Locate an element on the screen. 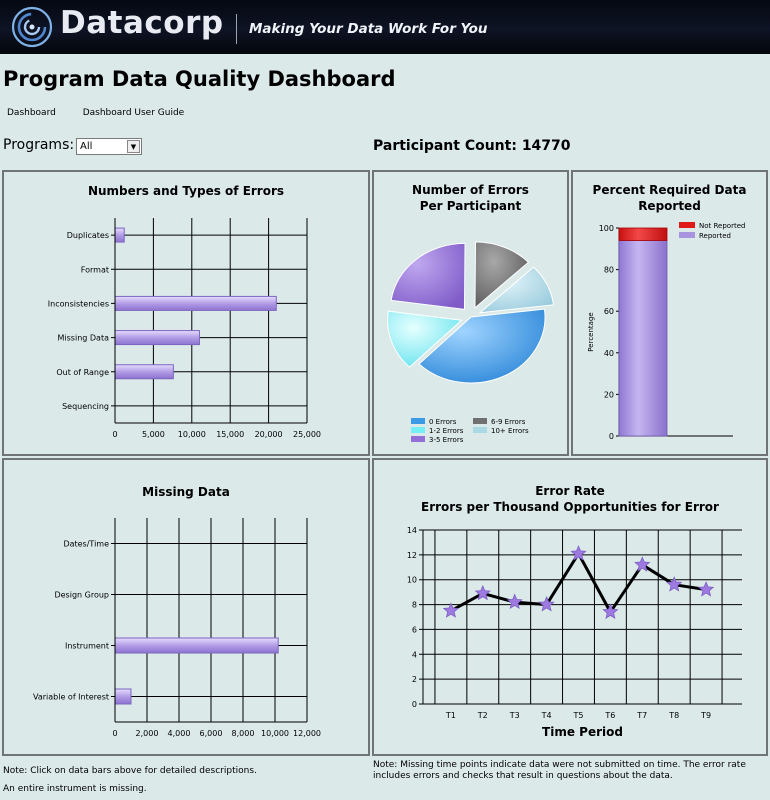 This screenshot has width=770, height=800. brand-tagline: Making Your Data Work For You is located at coordinates (368, 29).